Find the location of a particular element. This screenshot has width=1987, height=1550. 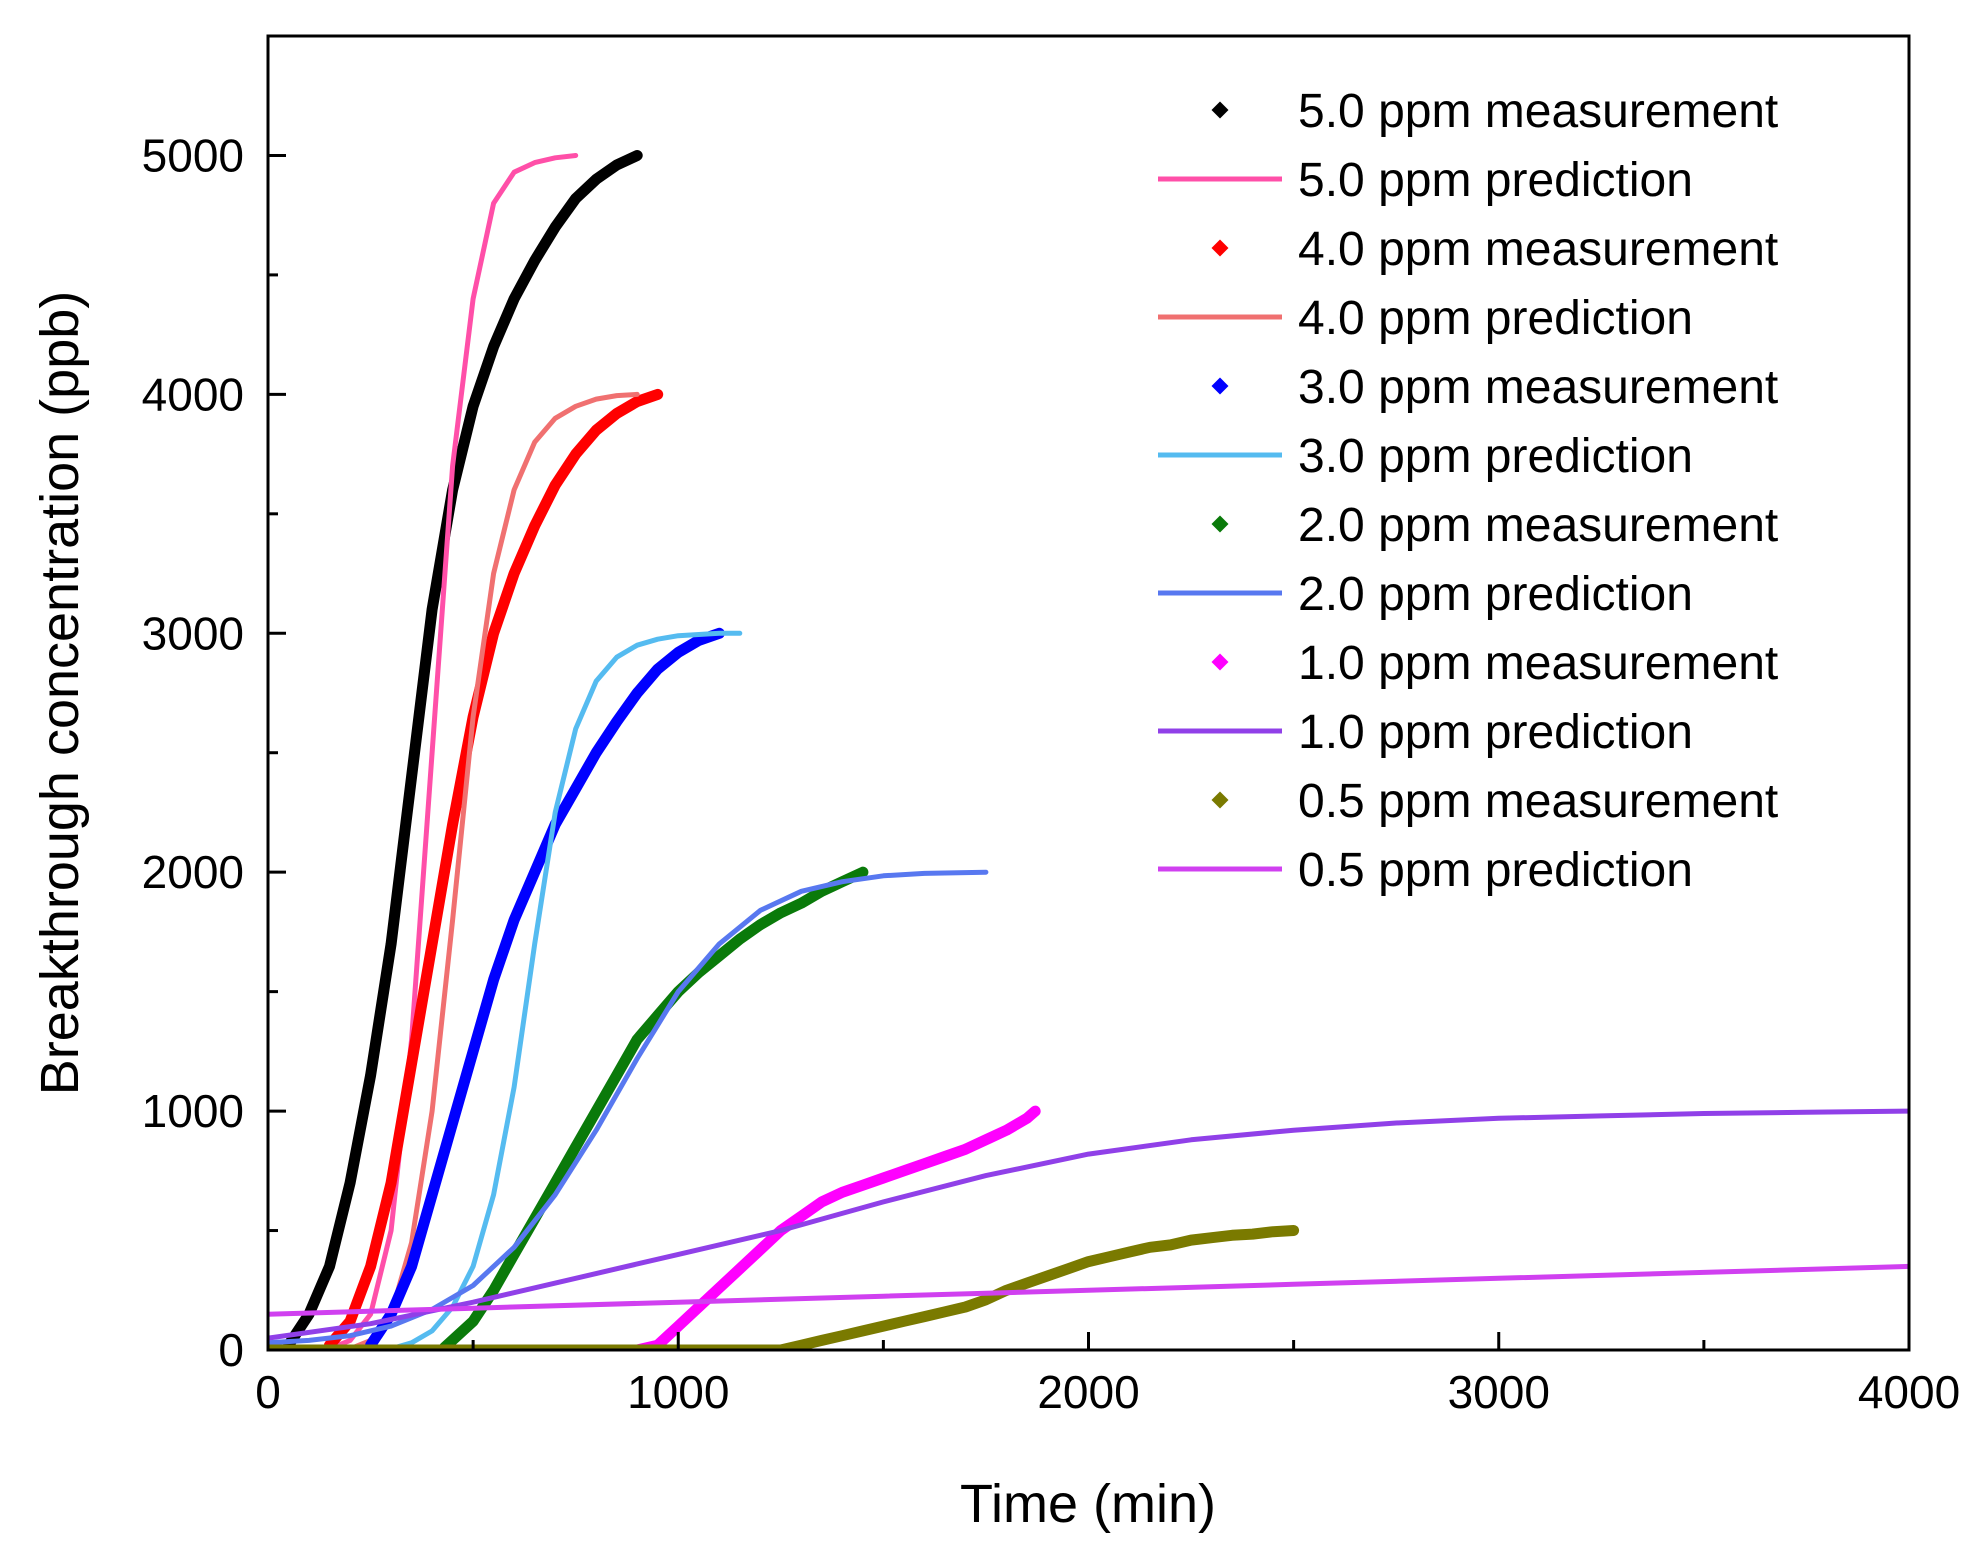

legend-item: 0.5 ppm prediction is located at coordinates (1425, 870).